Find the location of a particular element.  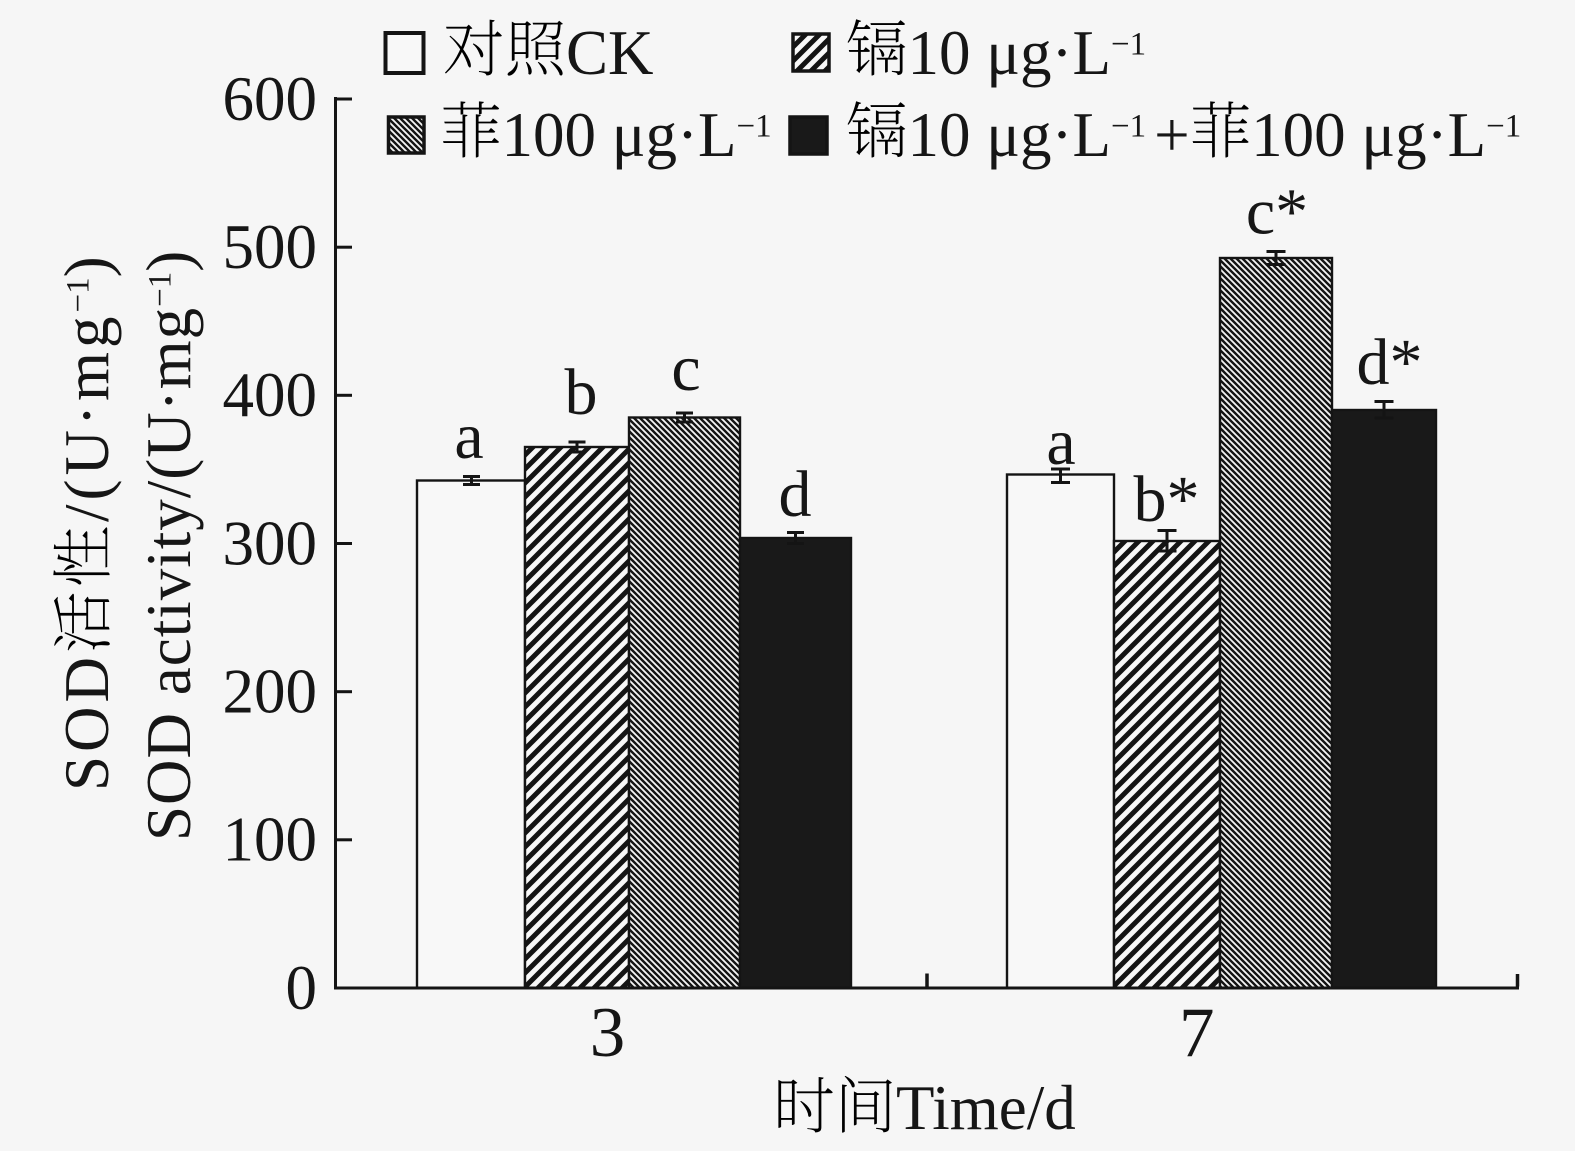

svg-text: 600 is located at coordinates (270, 99).